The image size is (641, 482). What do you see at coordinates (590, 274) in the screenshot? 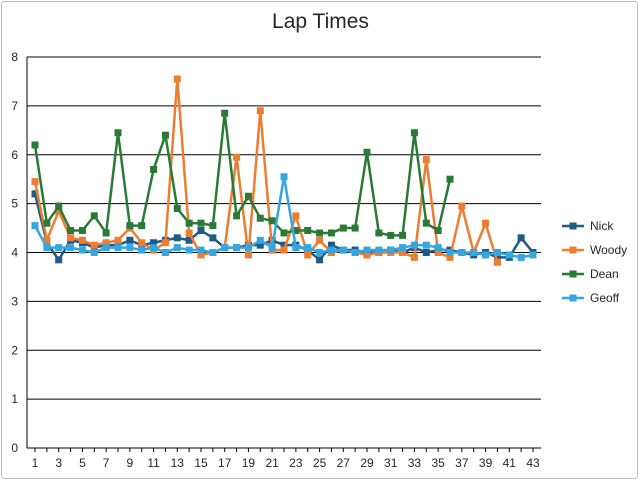
I see `legend-item-dean: Dean` at bounding box center [590, 274].